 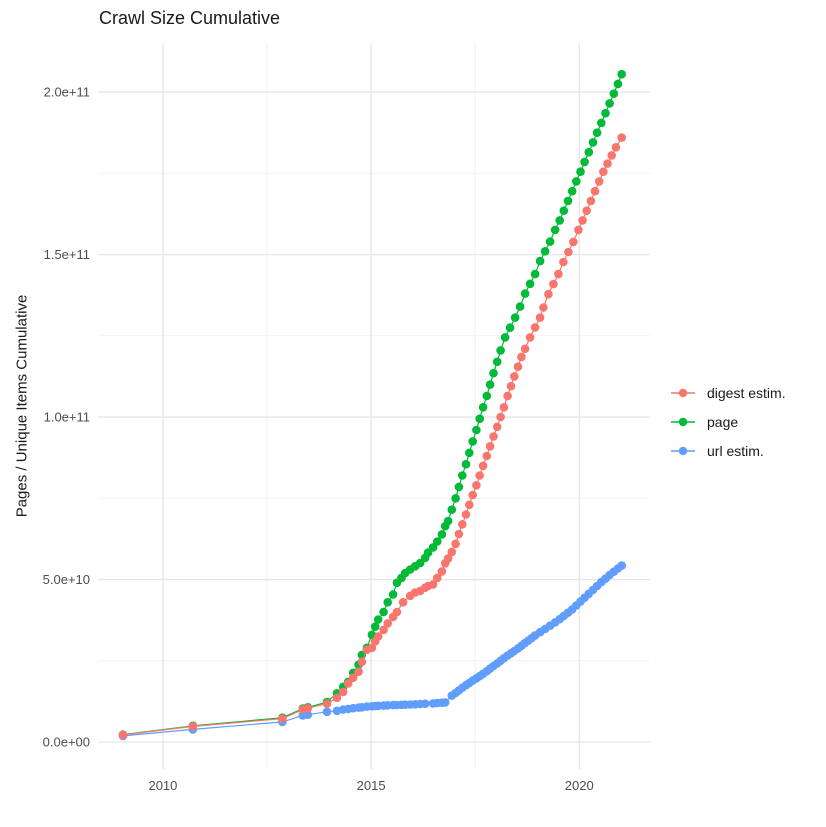 What do you see at coordinates (67, 254) in the screenshot?
I see `y-tick-label: 1.5e+11` at bounding box center [67, 254].